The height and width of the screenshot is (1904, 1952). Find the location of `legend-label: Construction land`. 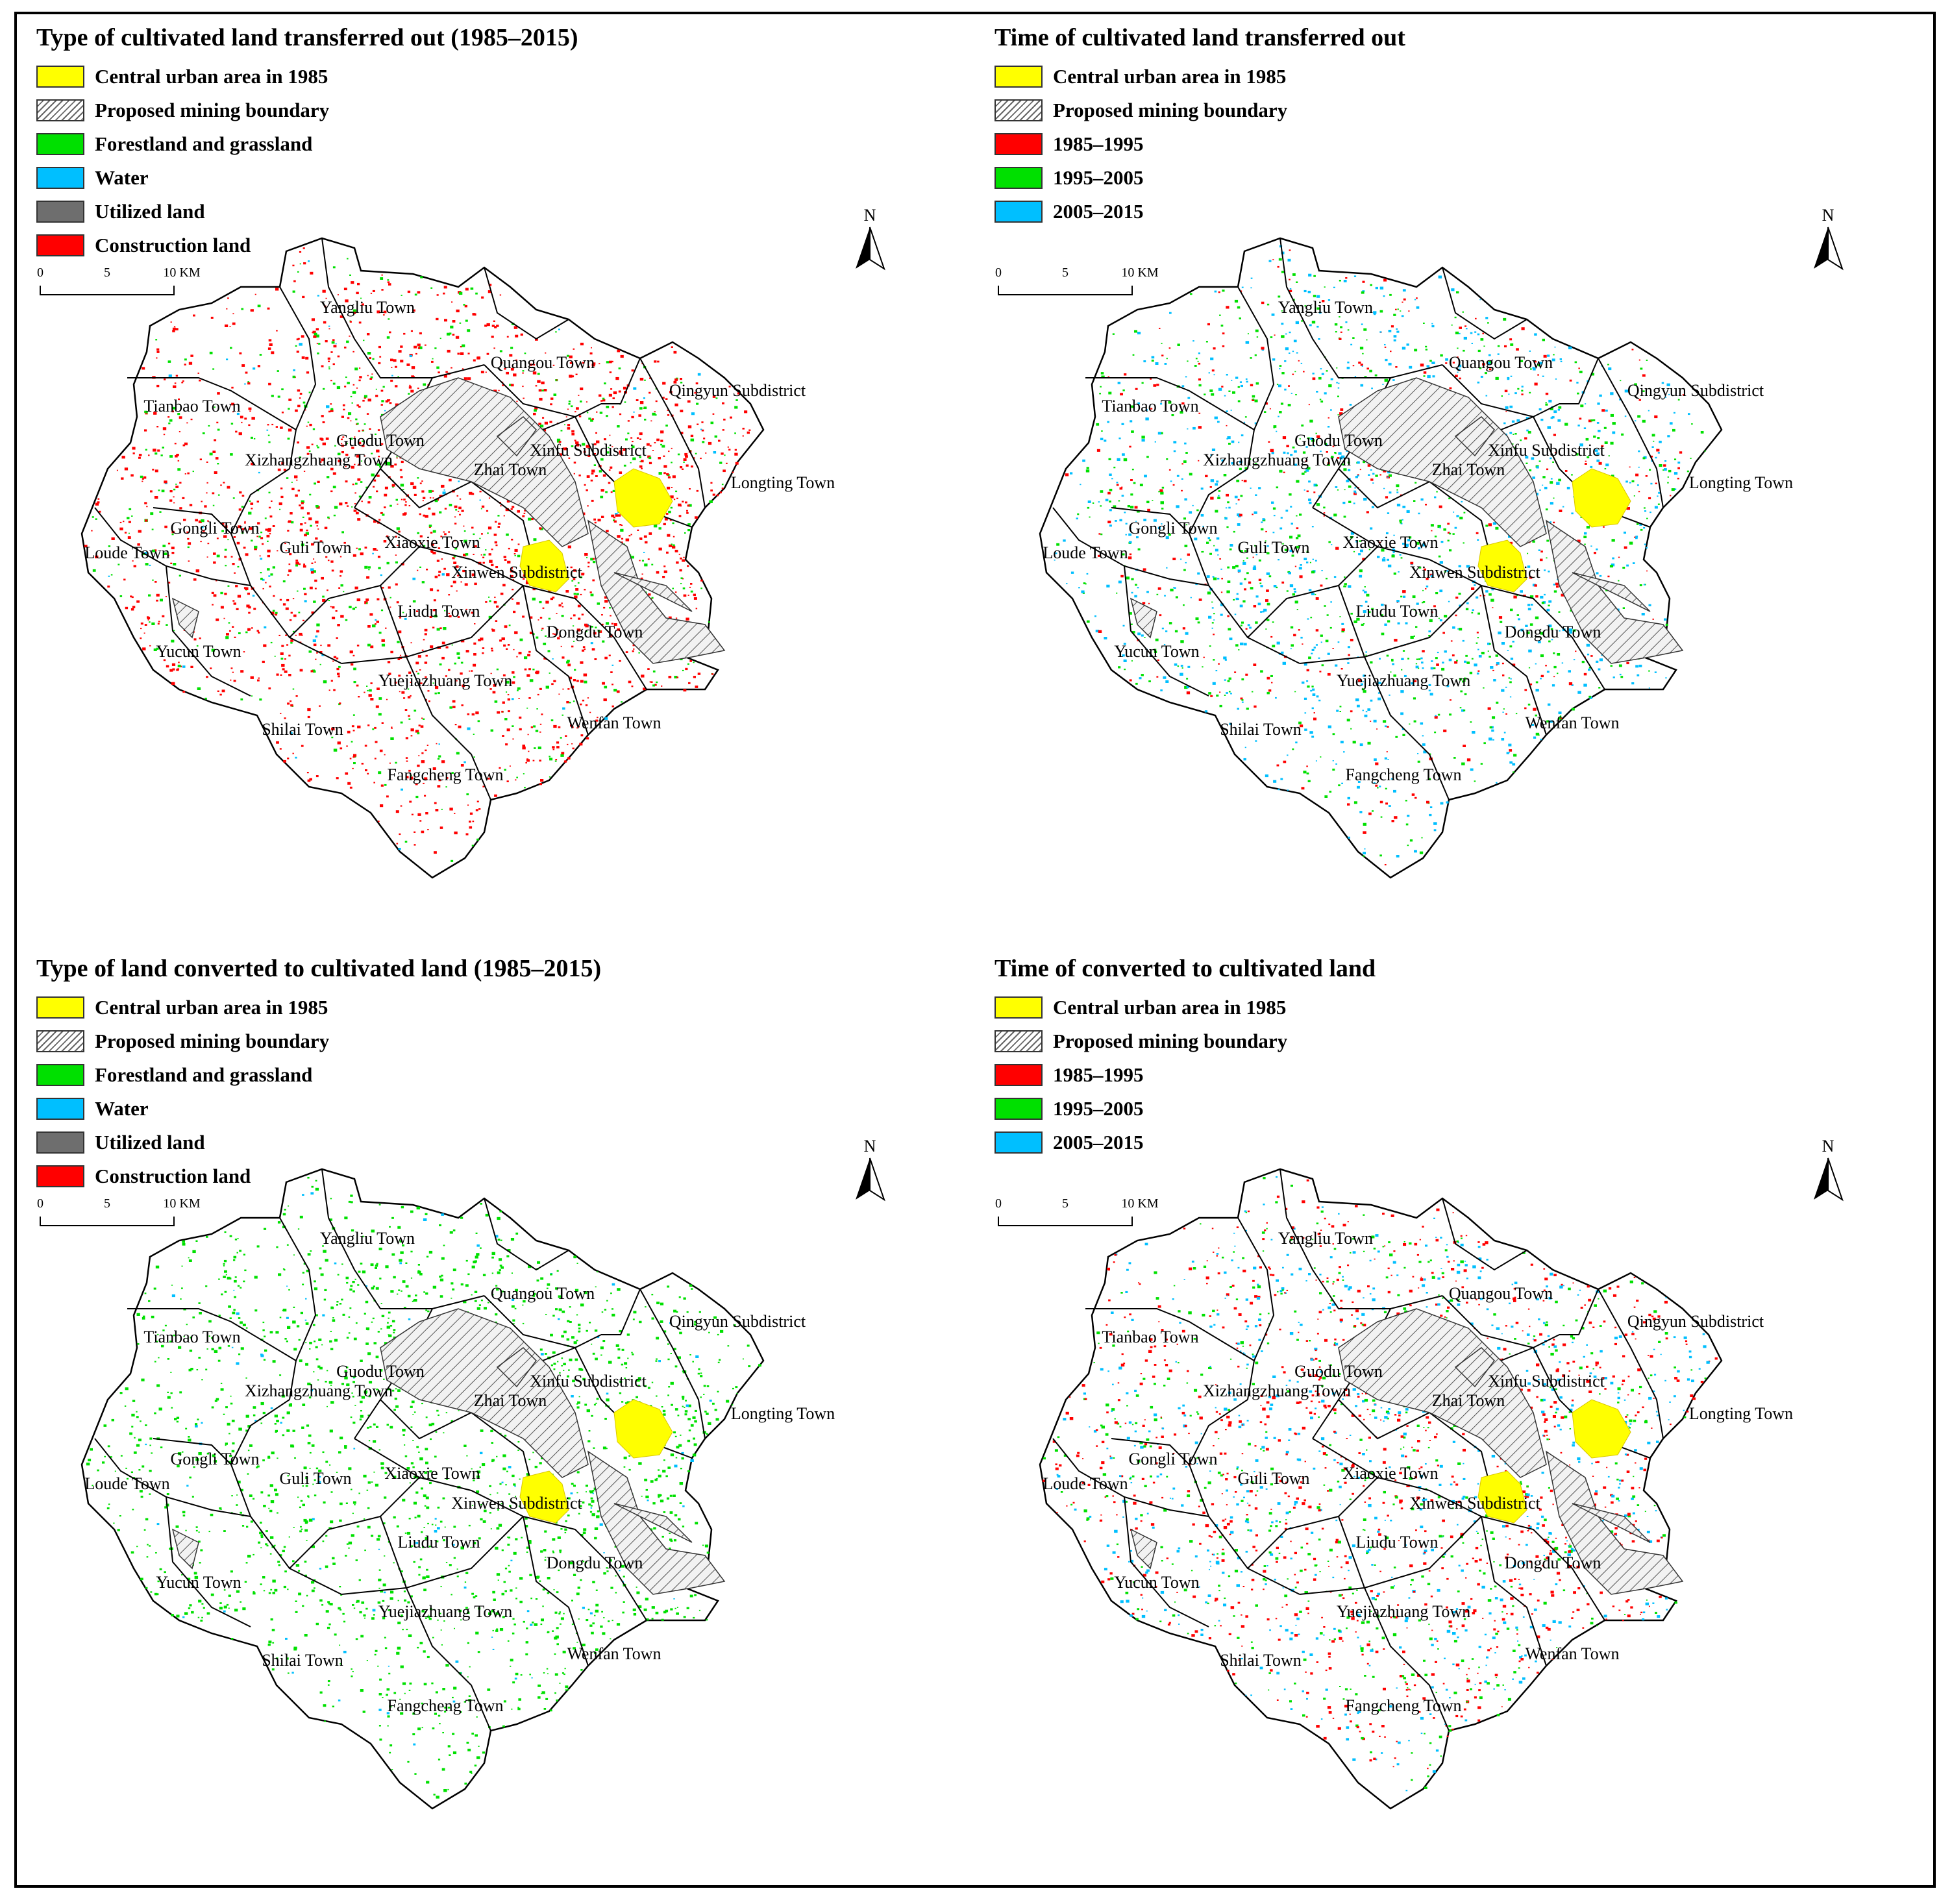

legend-label: Construction land is located at coordinates (173, 1176).